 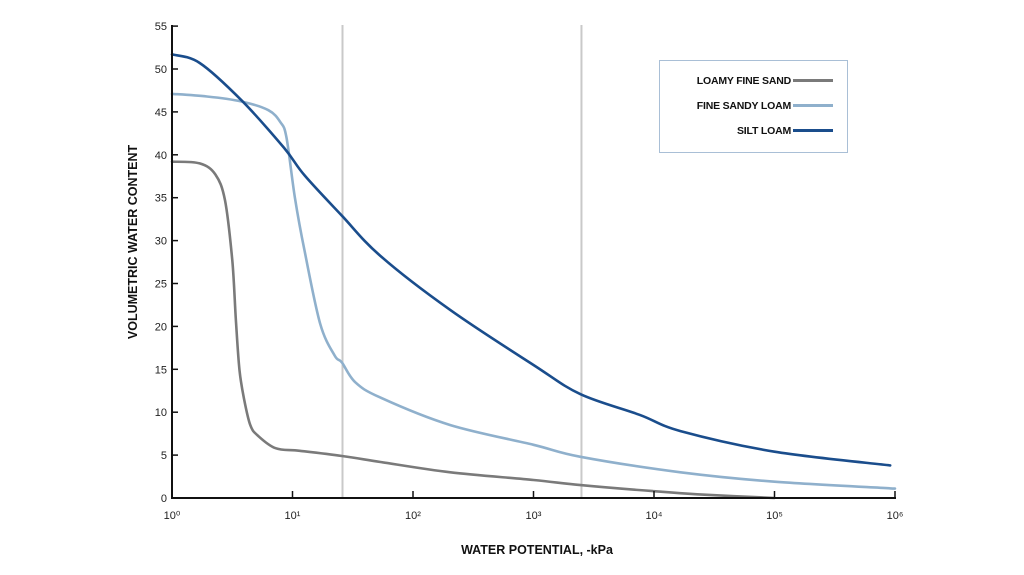 I want to click on legend-item-loamy-fine-sand: LOAMY FINE SAND, so click(x=753, y=81).